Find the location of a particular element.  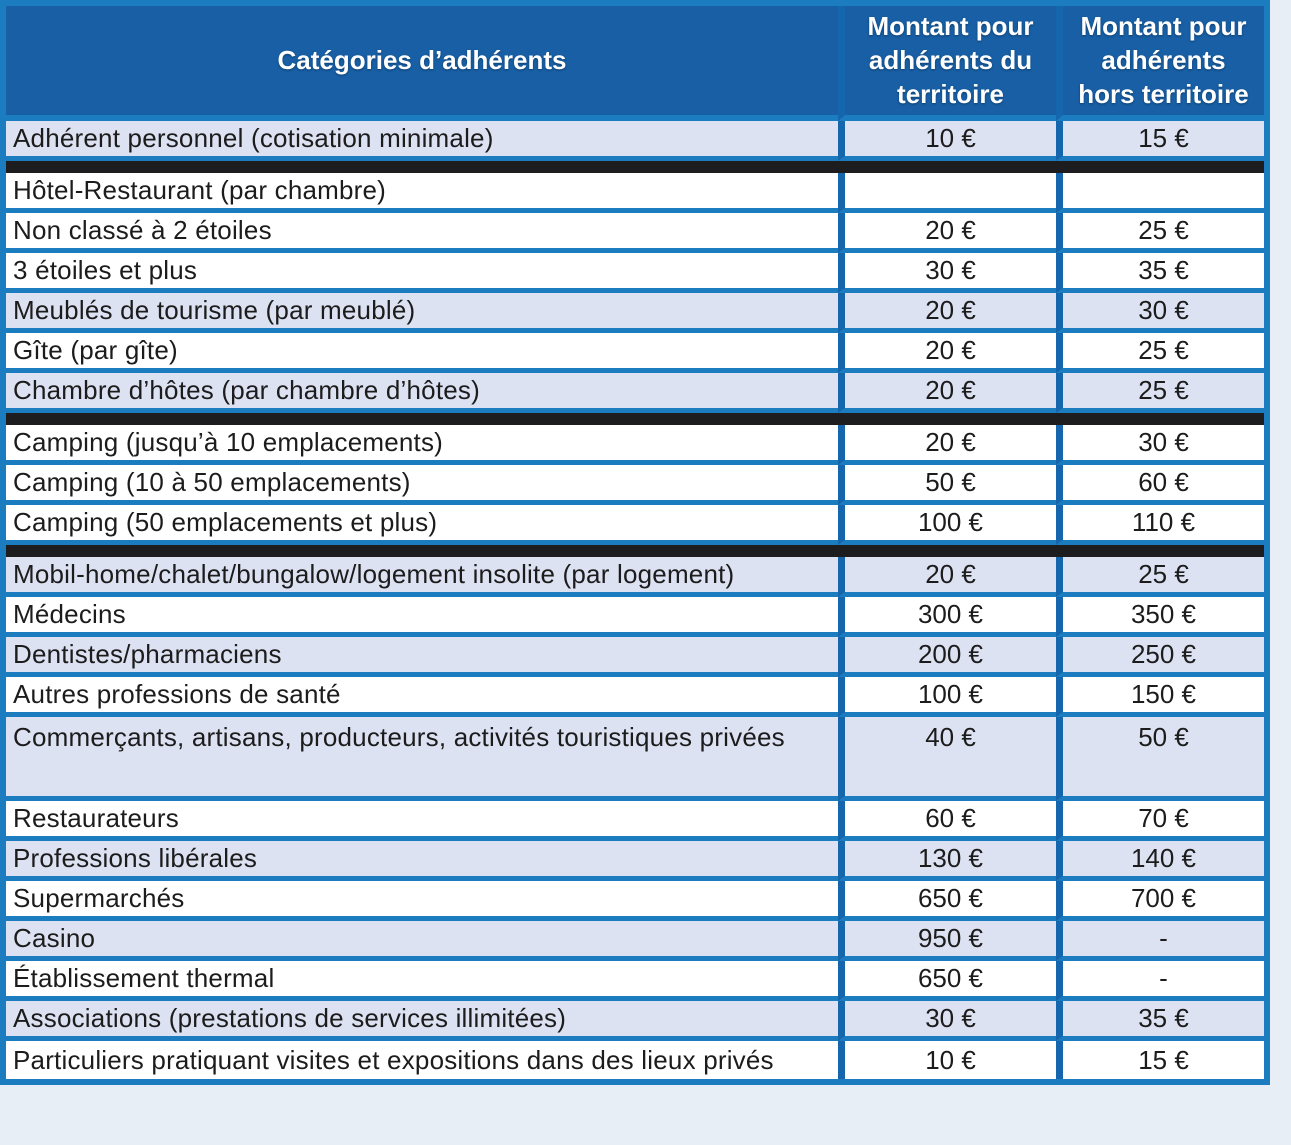

header-categories: Catégories d’adhérents is located at coordinates (422, 64).